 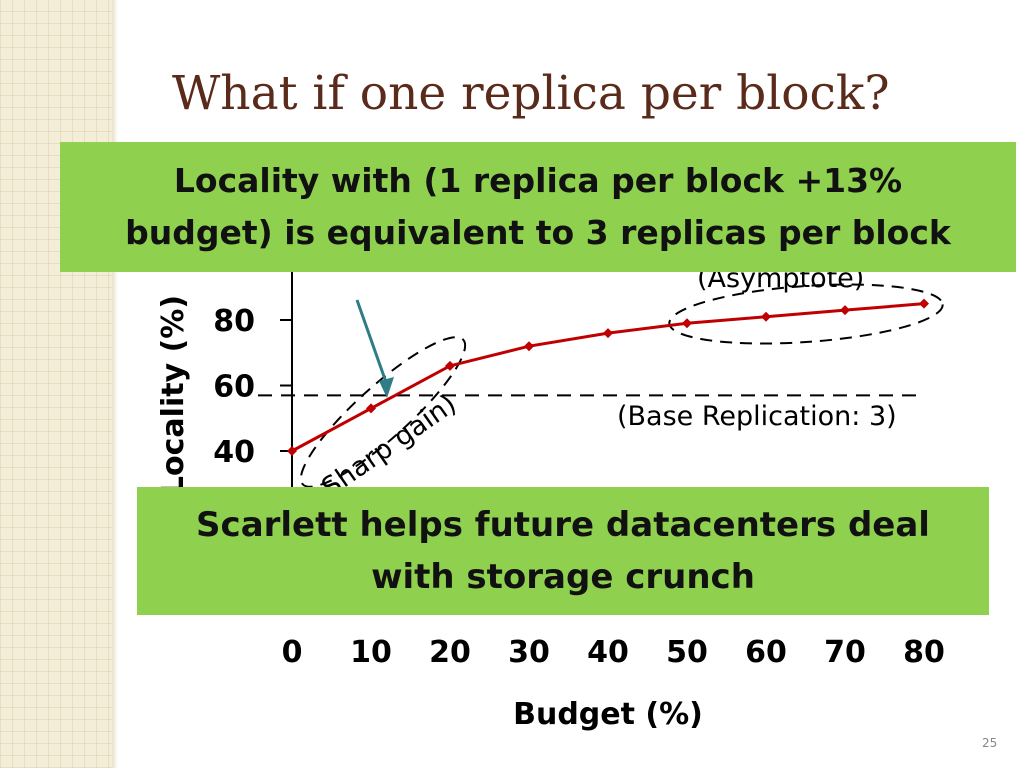 What do you see at coordinates (234, 452) in the screenshot?
I see `y-tick-label: 40` at bounding box center [234, 452].